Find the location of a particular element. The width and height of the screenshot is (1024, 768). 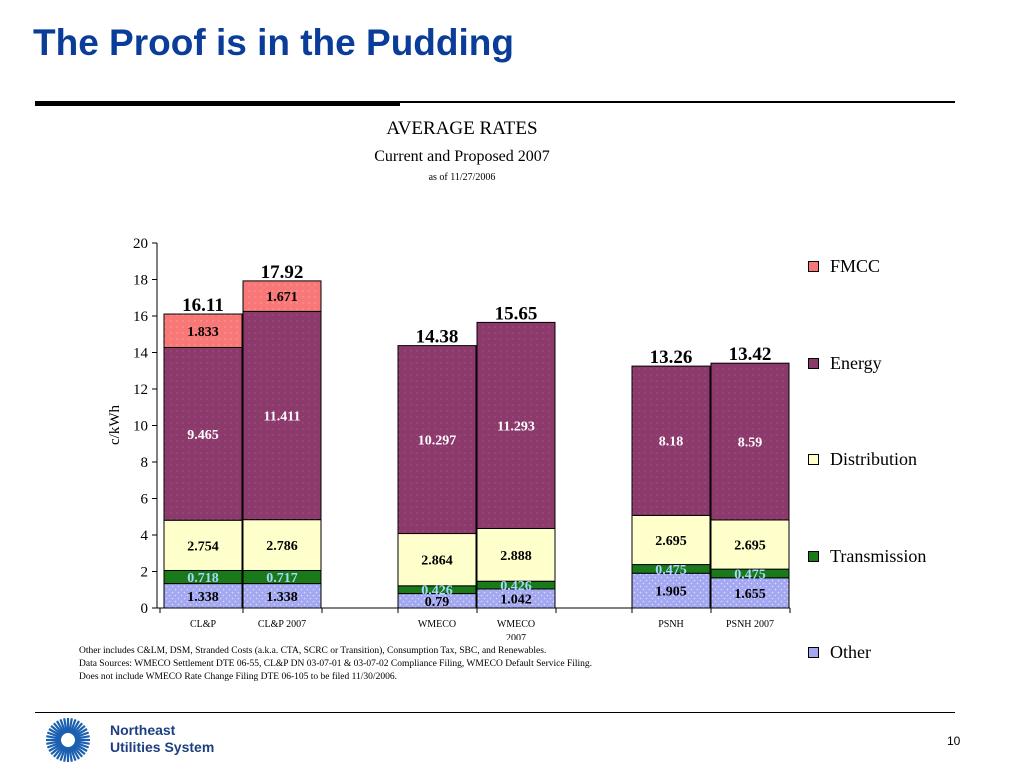

page-number: 10 is located at coordinates (954, 741).